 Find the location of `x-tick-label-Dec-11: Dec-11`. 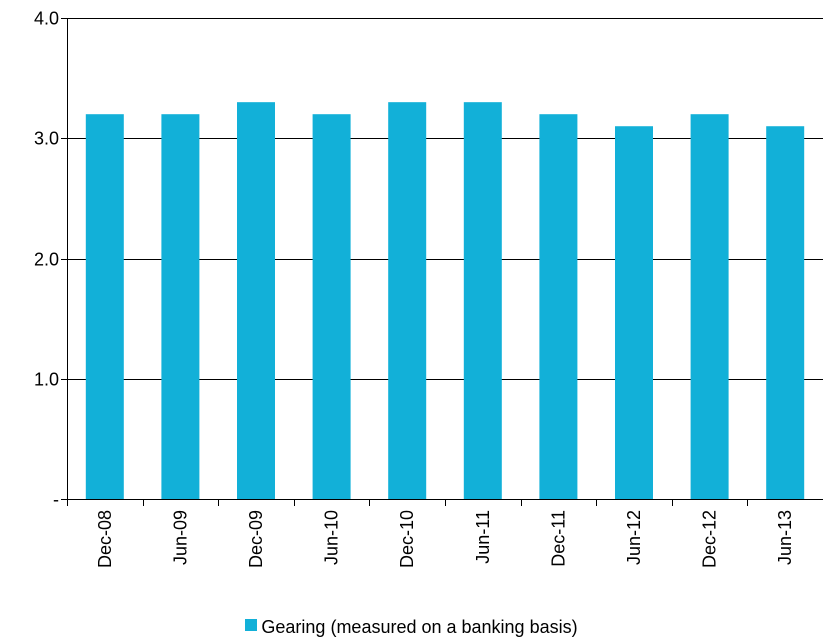

x-tick-label-Dec-11: Dec-11 is located at coordinates (558, 538).